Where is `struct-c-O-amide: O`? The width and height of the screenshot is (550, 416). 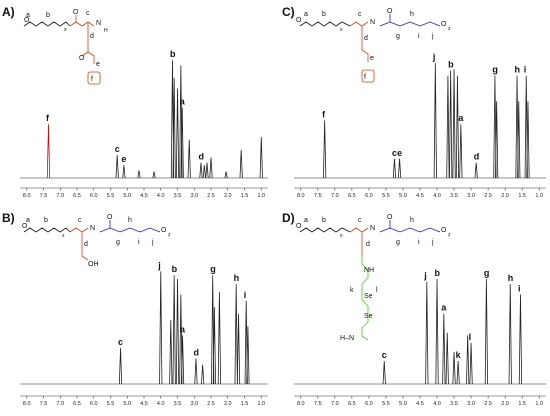 struct-c-O-amide: O is located at coordinates (390, 11).